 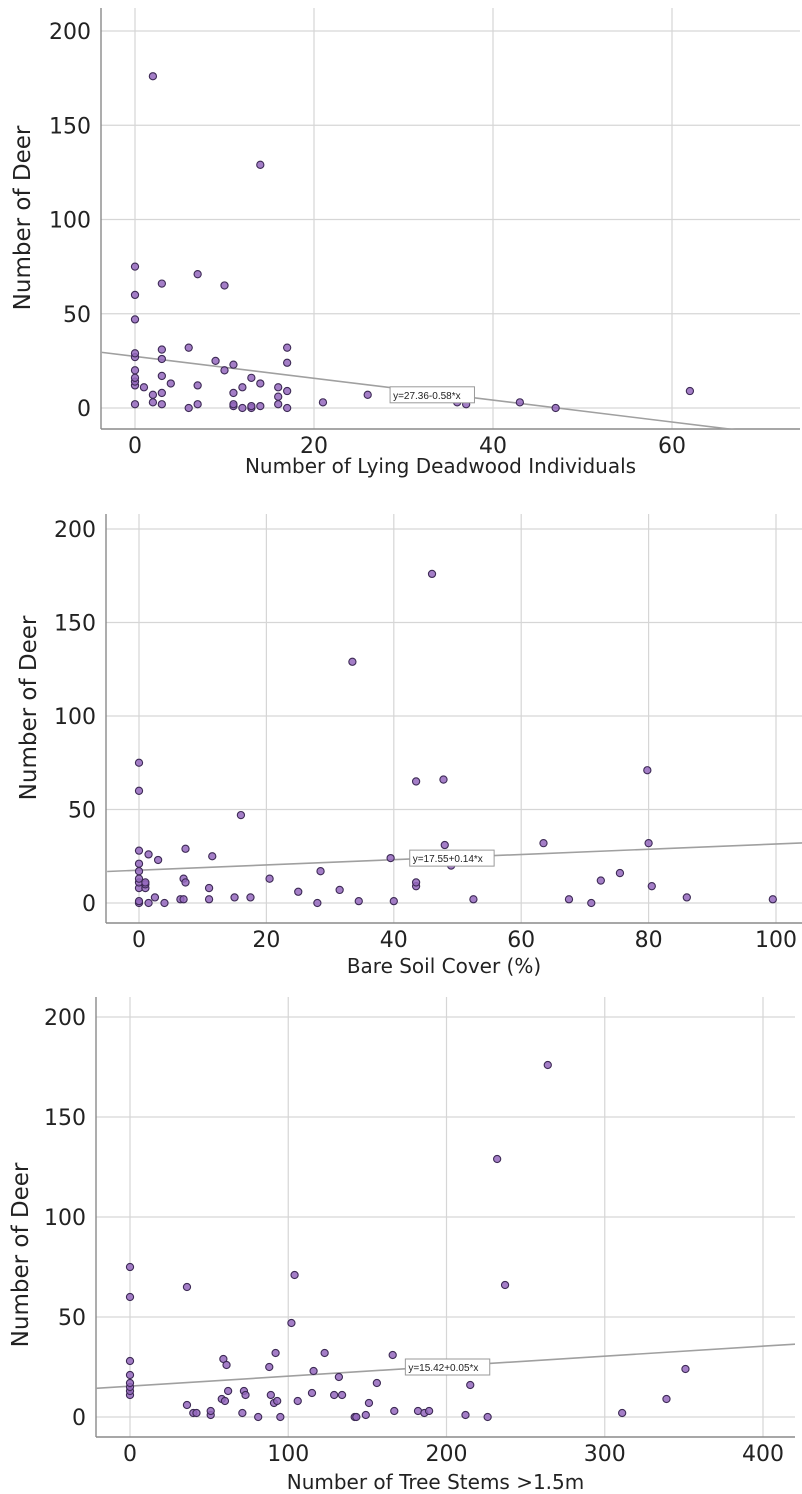 I want to click on fit-line, so click(x=454, y=857).